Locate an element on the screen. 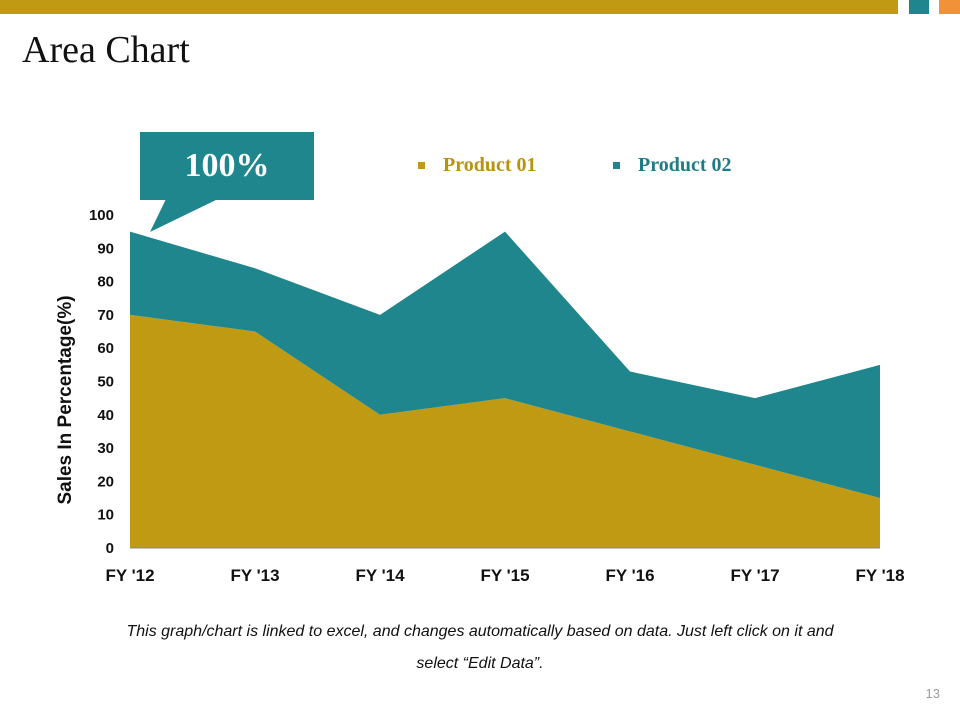 This screenshot has height=720, width=960. y-axis-ticks: 0 10 20 30 40 50 60 70 80 90 100 is located at coordinates (101, 382).